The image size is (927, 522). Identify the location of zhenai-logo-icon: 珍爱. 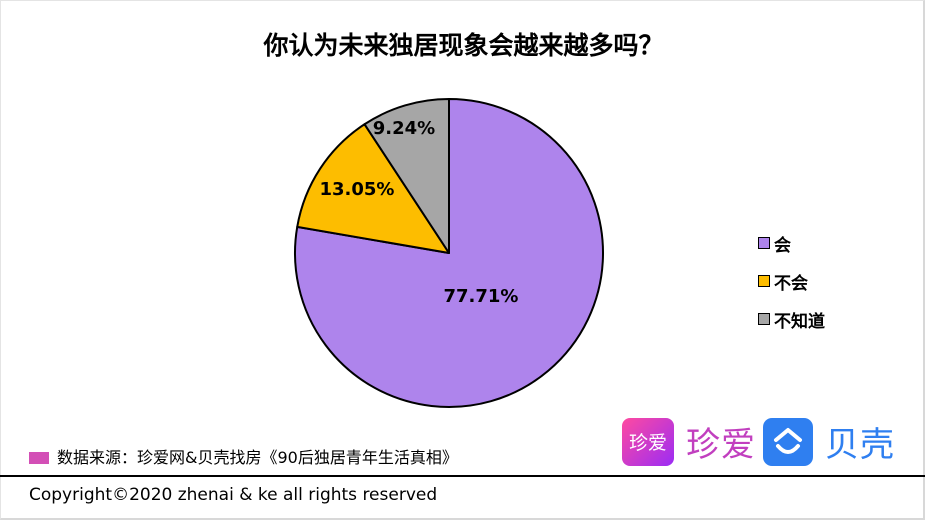
(648, 441).